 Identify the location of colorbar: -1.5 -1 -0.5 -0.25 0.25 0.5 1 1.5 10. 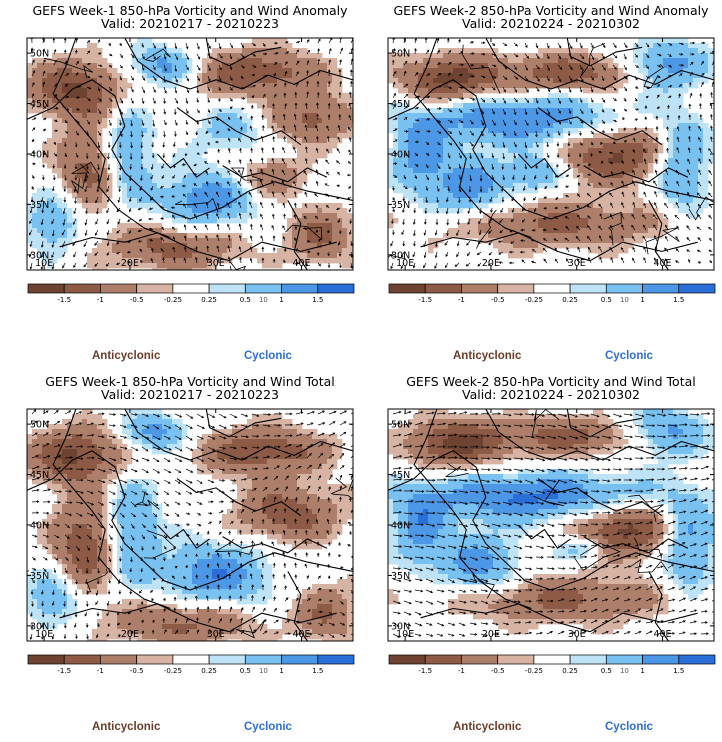
(552, 664).